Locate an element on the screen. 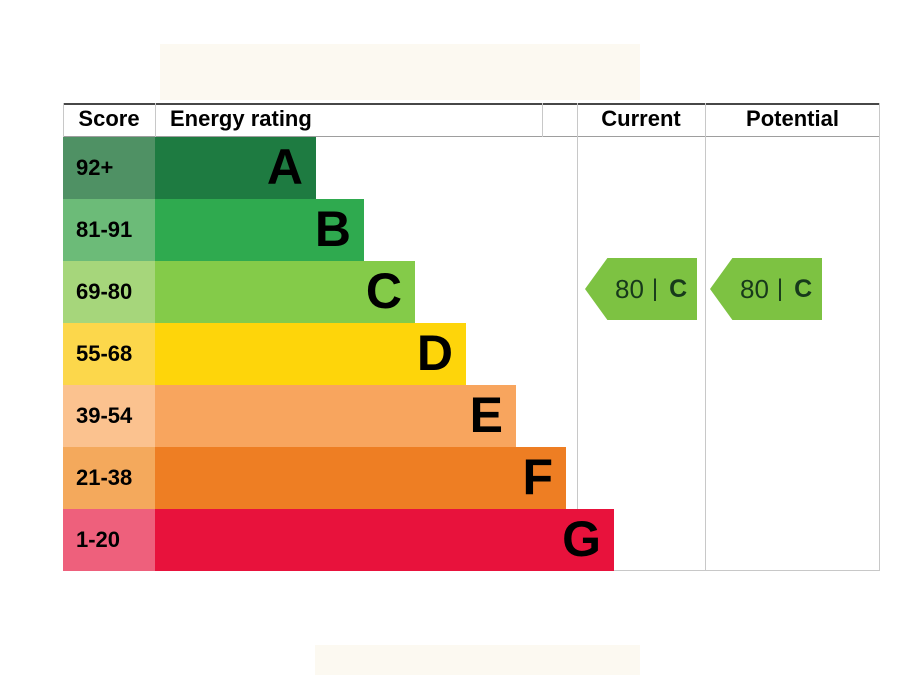 This screenshot has width=900, height=675. current-rating-arrow: 80 | C is located at coordinates (641, 289).